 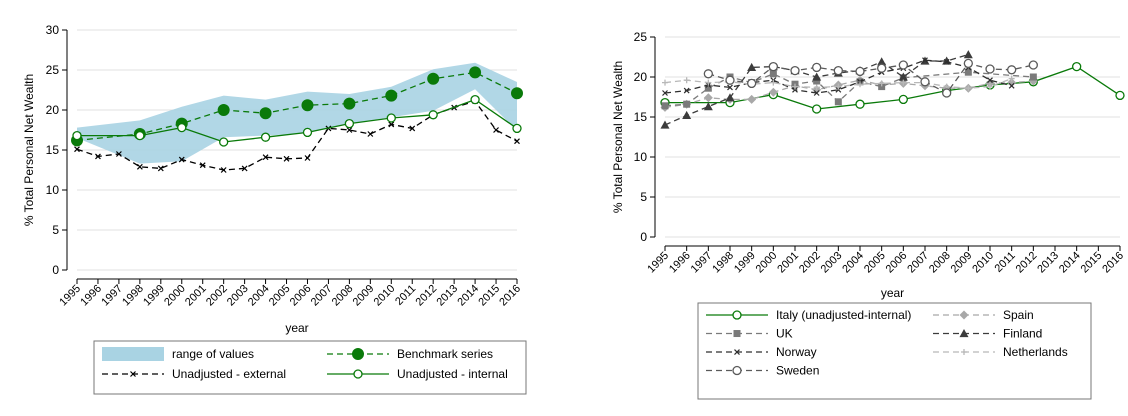 I want to click on x-tick-label: 2013, so click(x=447, y=296).